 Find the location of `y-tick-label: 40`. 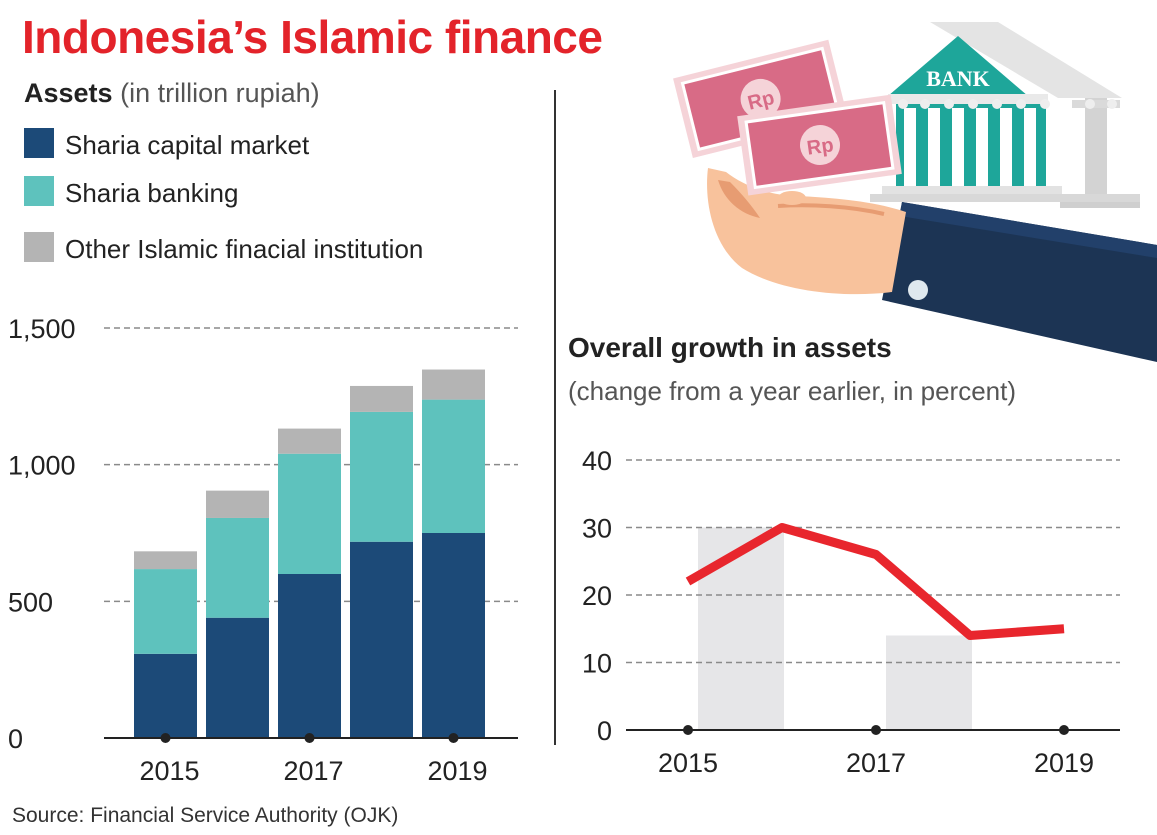

y-tick-label: 40 is located at coordinates (597, 461).